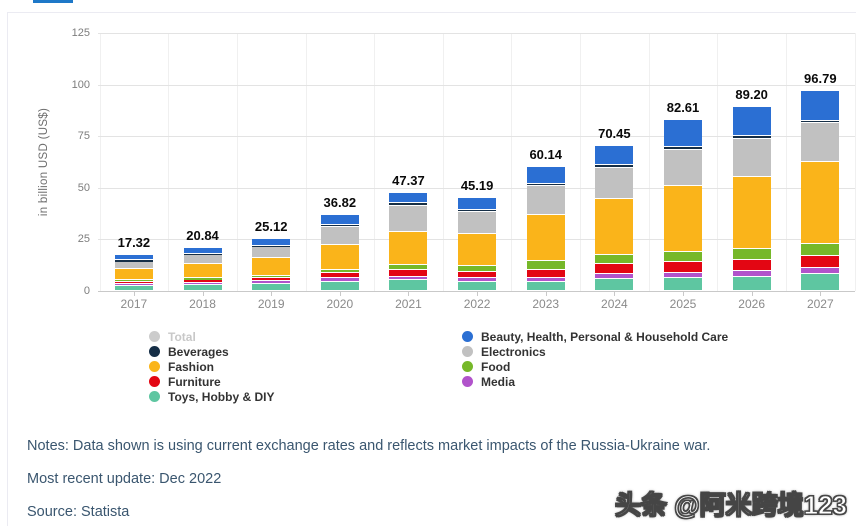 This screenshot has height=526, width=856. Describe the element at coordinates (272, 294) in the screenshot. I see `x-tick-mark` at that location.